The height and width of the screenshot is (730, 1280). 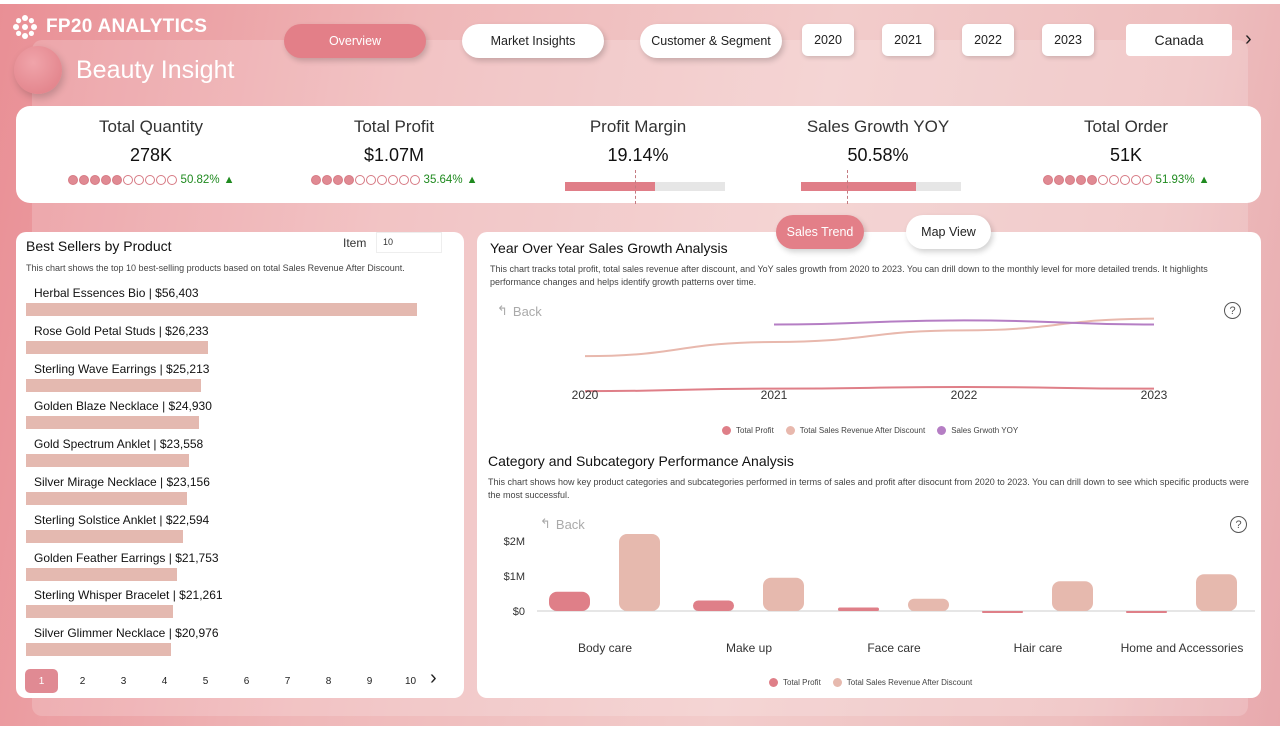 I want to click on legend-item: Sales Grwoth YOY, so click(x=977, y=430).